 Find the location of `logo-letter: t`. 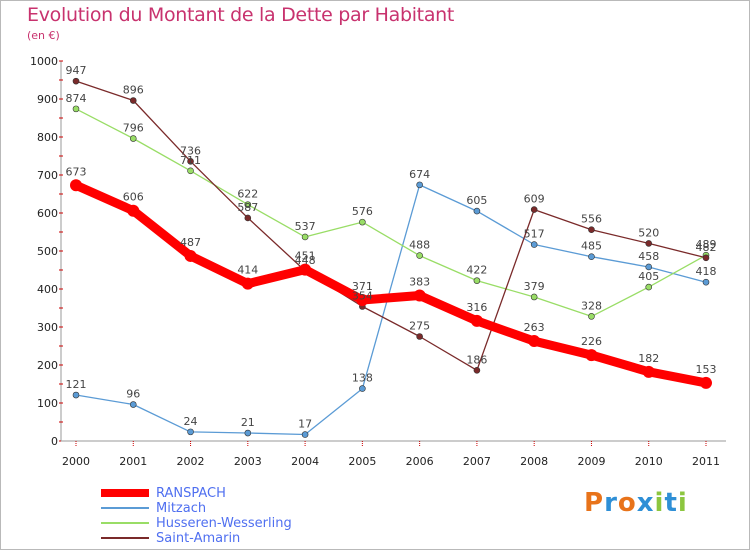

logo-letter: t is located at coordinates (671, 503).